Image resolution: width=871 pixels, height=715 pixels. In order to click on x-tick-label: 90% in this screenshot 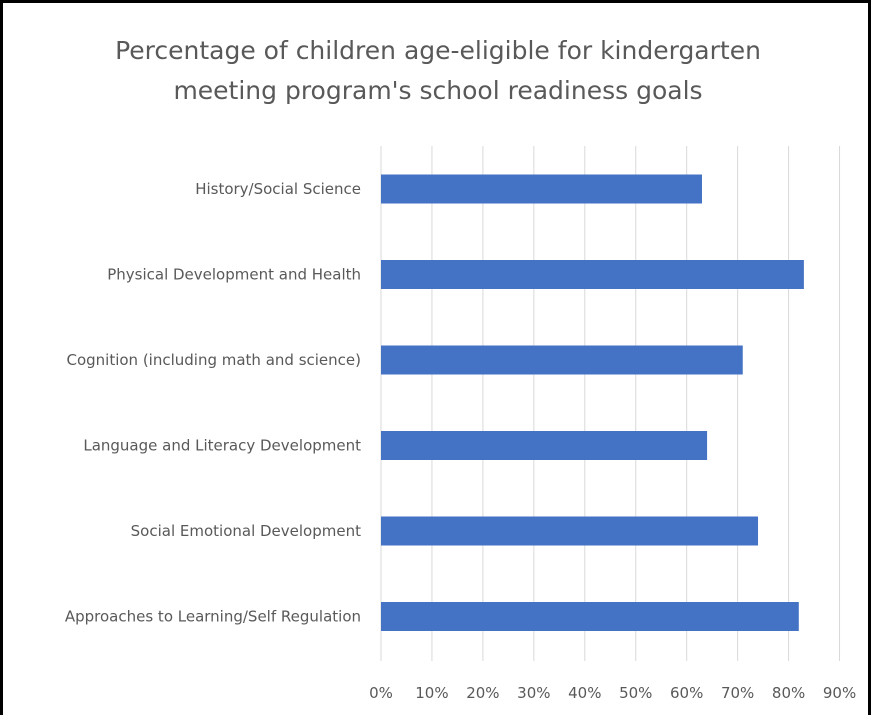, I will do `click(839, 693)`.